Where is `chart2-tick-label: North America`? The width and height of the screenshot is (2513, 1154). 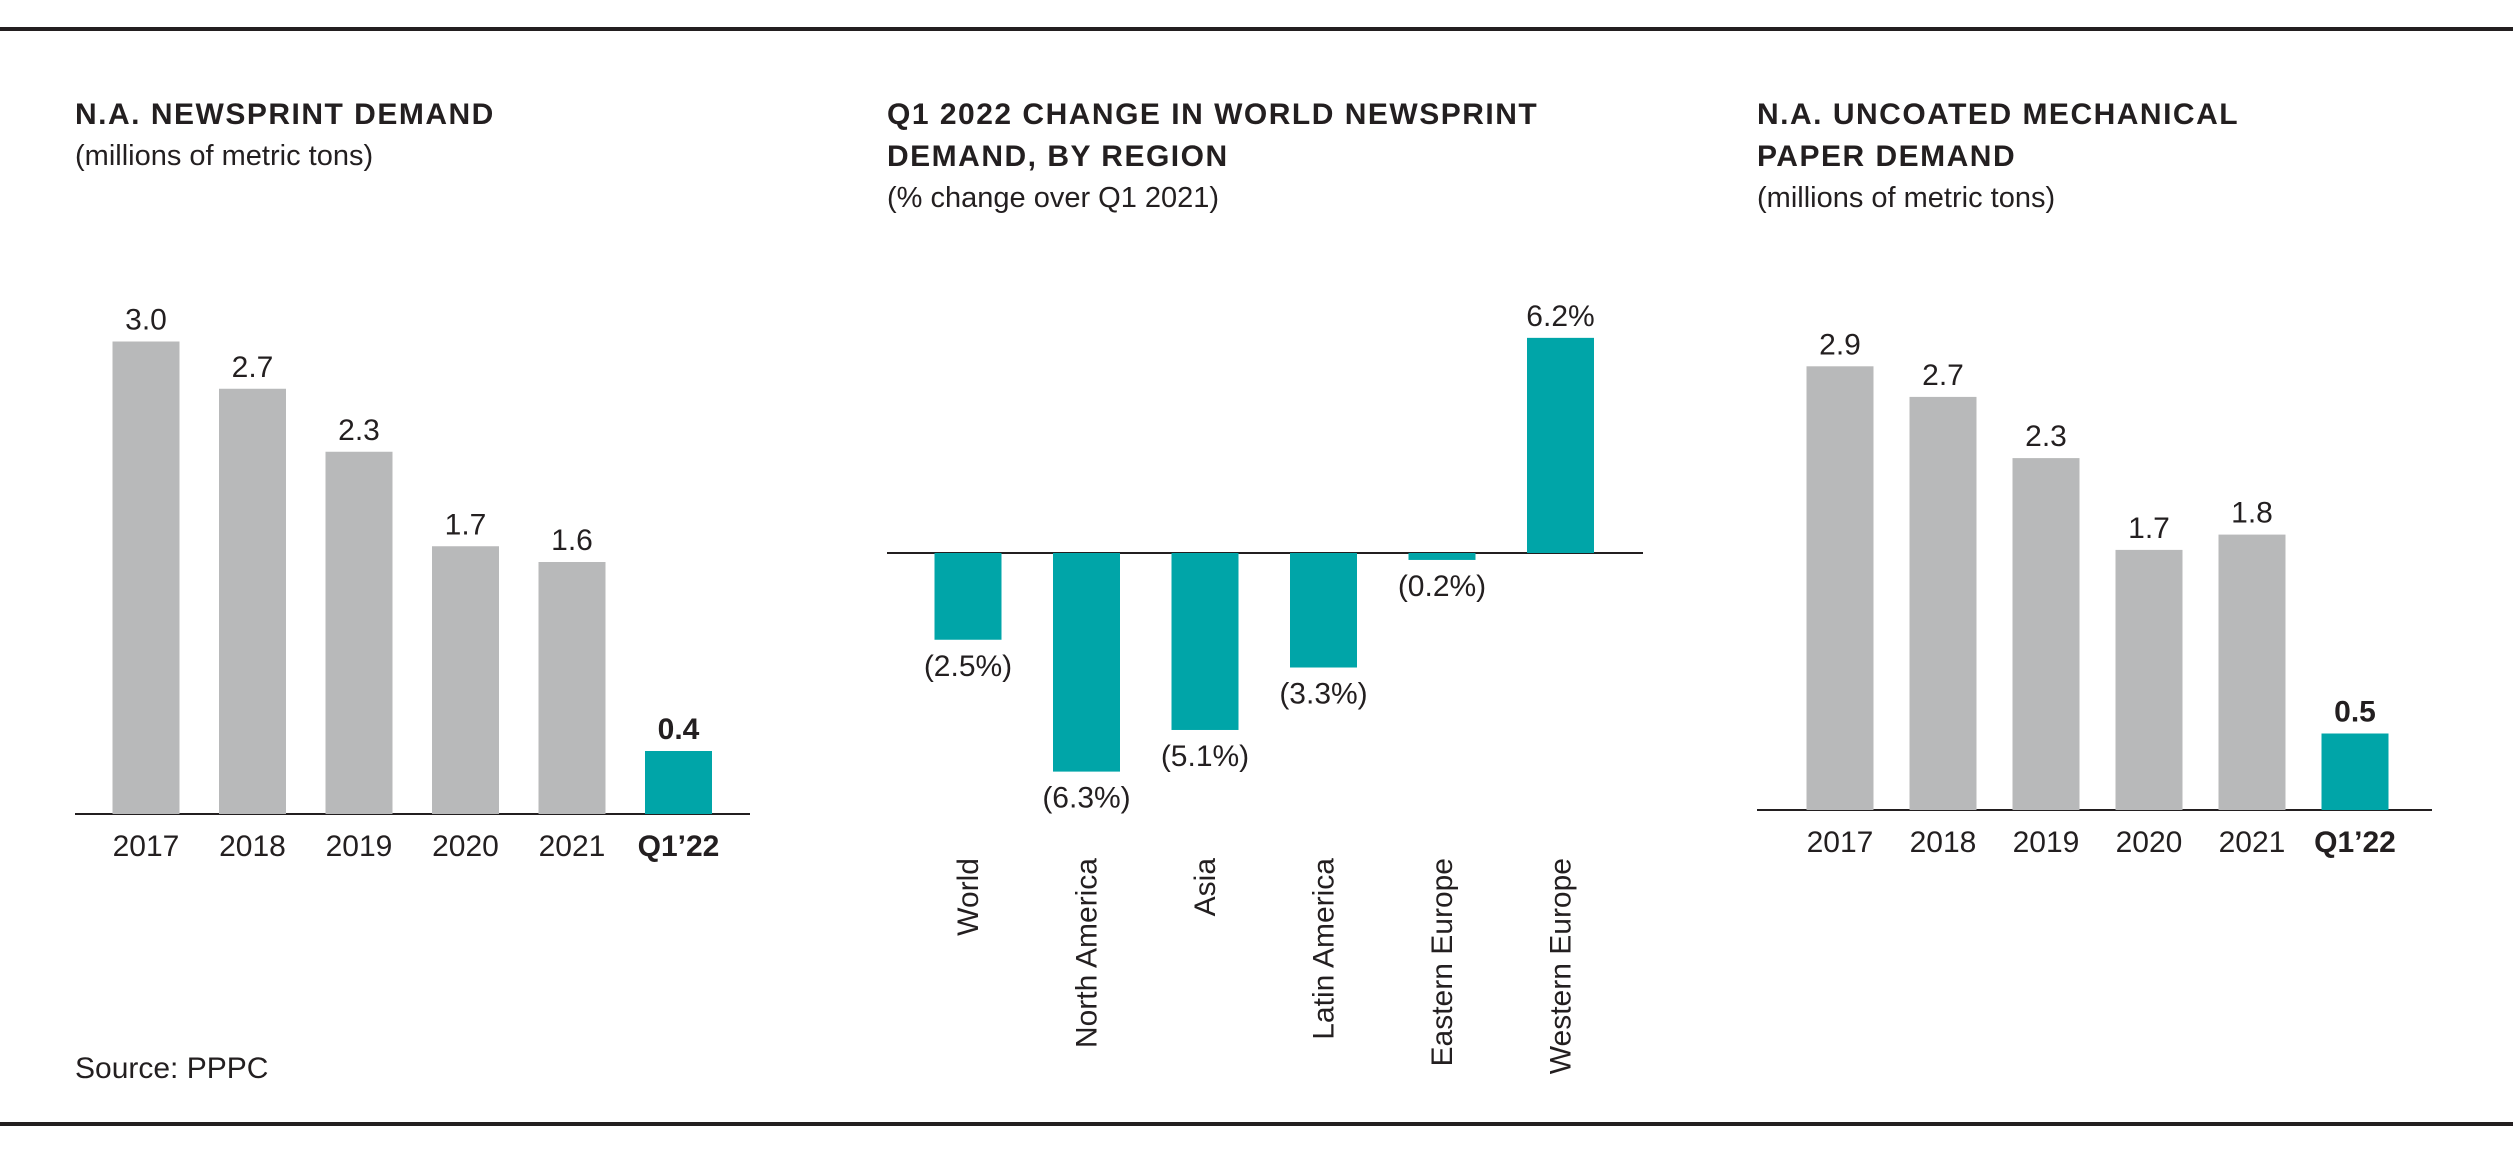 chart2-tick-label: North America is located at coordinates (1087, 953).